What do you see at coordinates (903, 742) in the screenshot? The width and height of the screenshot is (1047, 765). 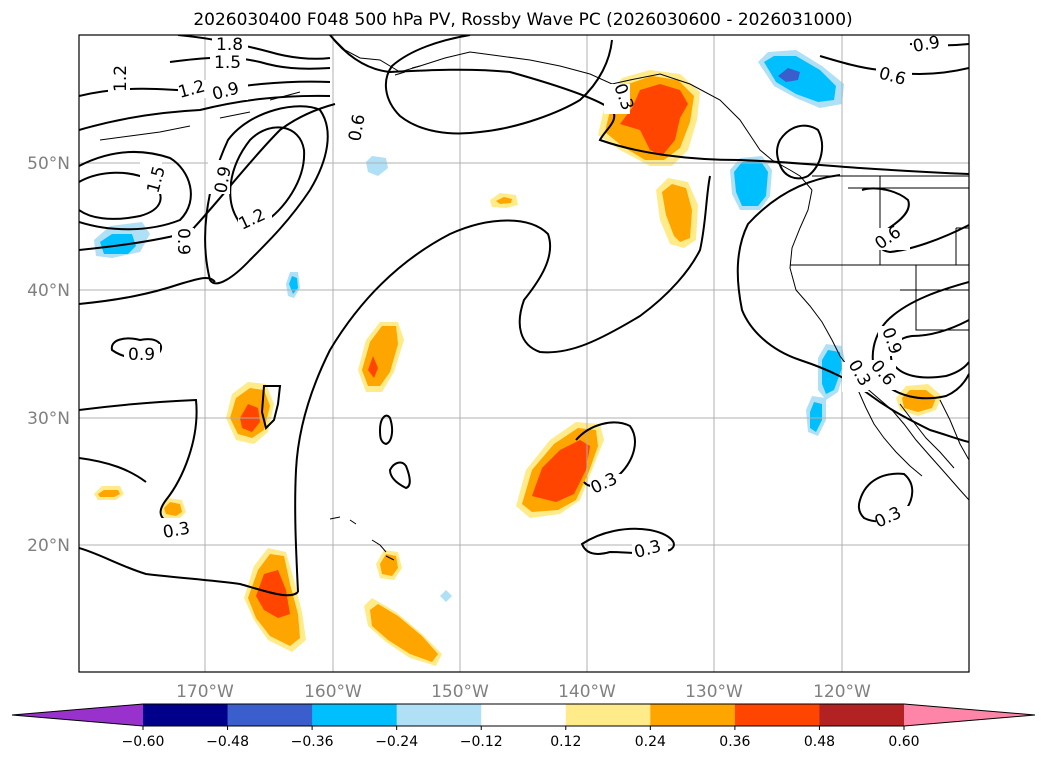 I see `colorbar-tick-label: 0.60` at bounding box center [903, 742].